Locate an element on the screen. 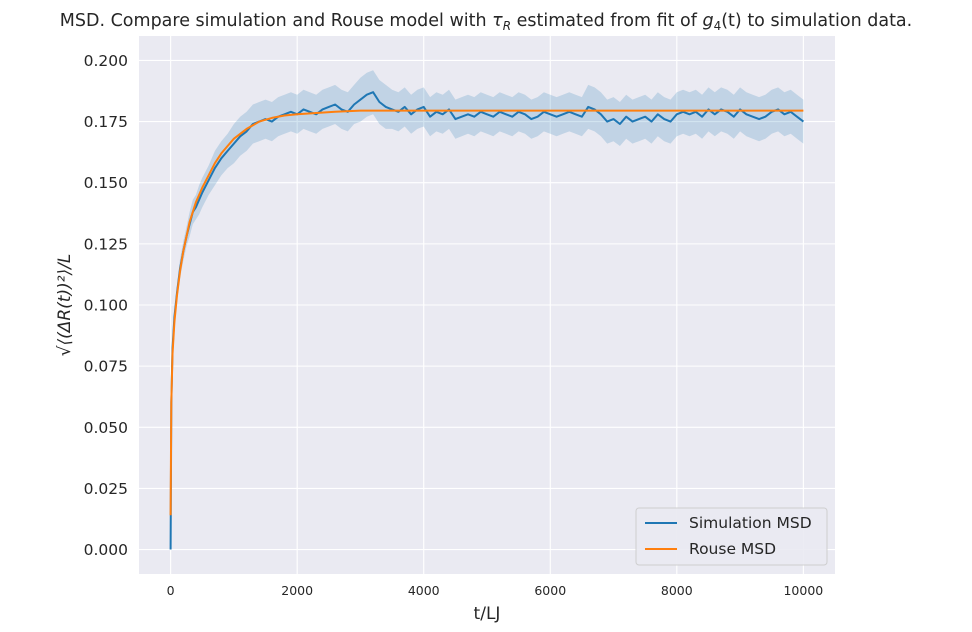 This screenshot has height=632, width=972. x-tick-label: 0 is located at coordinates (171, 590).